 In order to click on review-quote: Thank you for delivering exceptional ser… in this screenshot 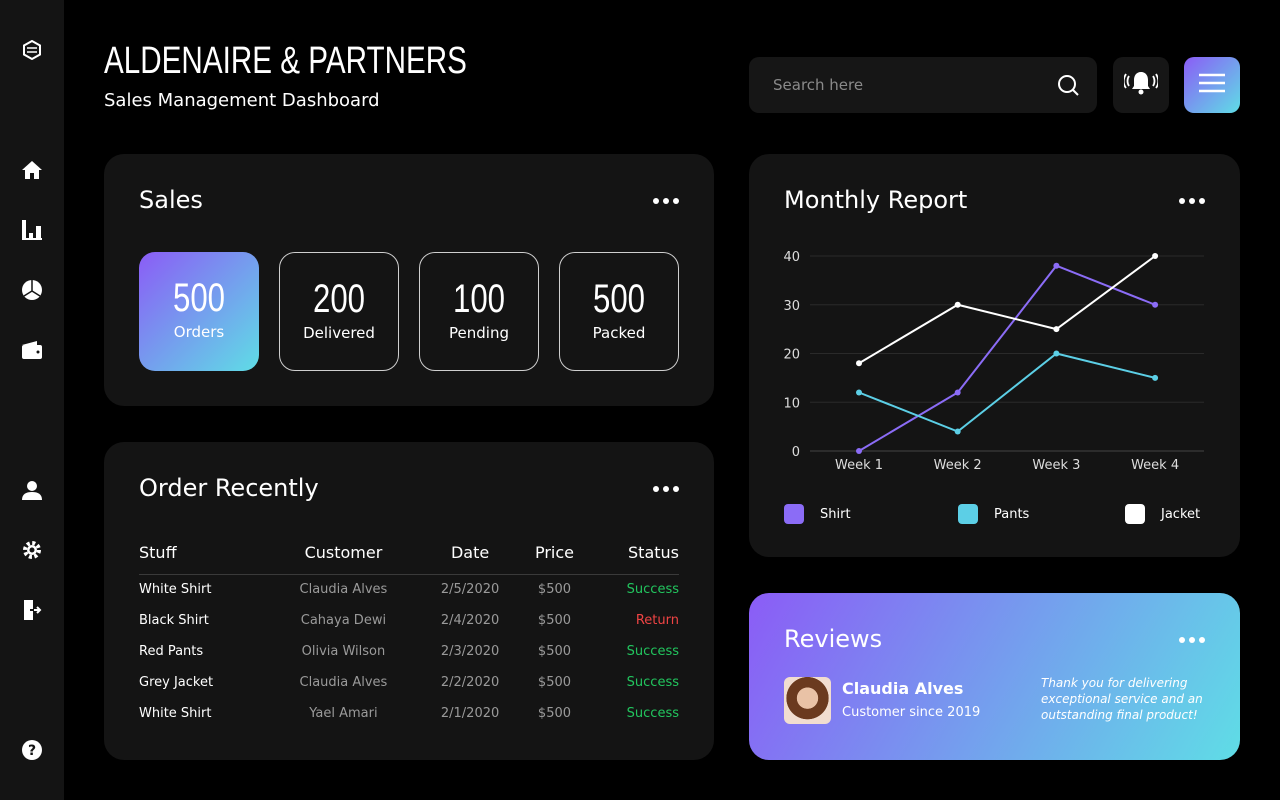, I will do `click(1122, 699)`.